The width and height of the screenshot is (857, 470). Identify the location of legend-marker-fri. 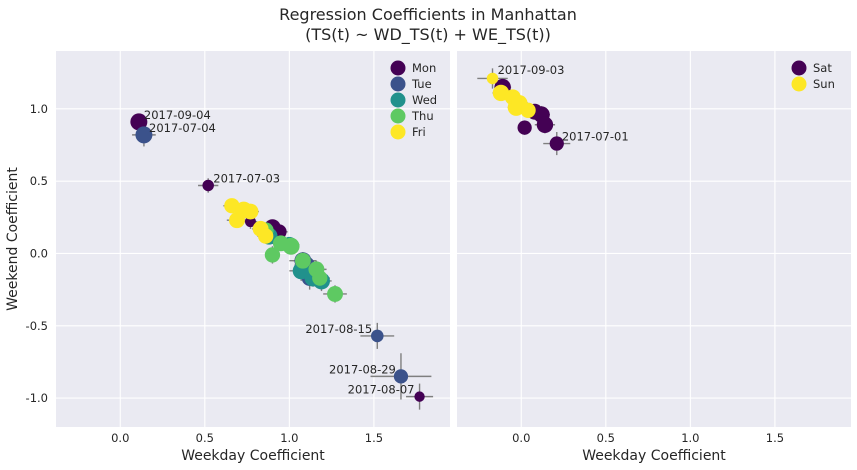
(398, 132).